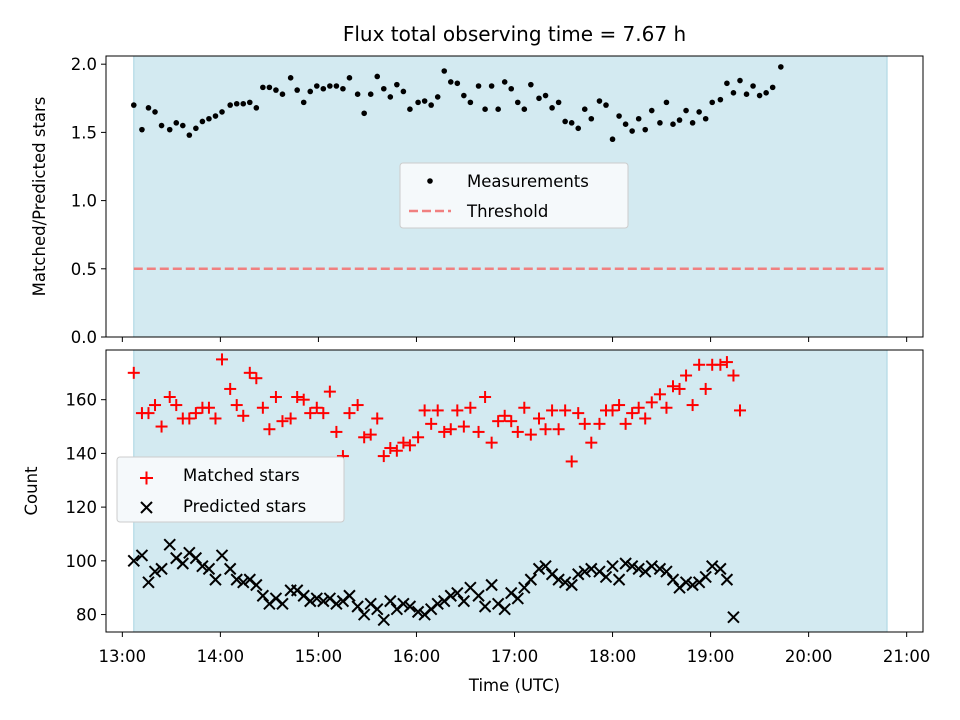 This screenshot has height=720, width=960. I want to click on y-tick-label: 1.0, so click(84, 201).